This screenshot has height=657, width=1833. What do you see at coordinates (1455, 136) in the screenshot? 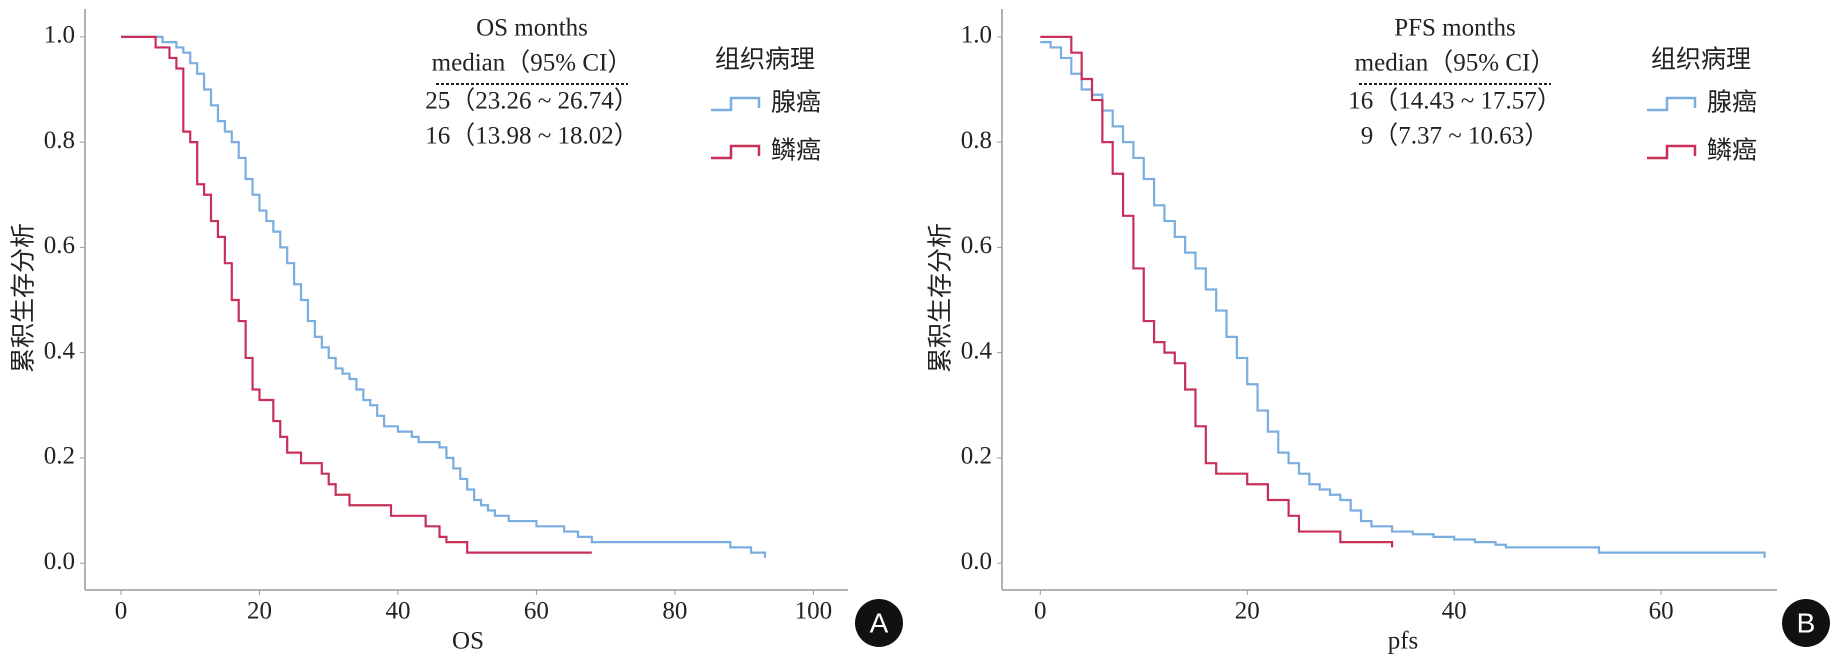
I see `annotation: 9（7.37 ~ 10.63）` at bounding box center [1455, 136].